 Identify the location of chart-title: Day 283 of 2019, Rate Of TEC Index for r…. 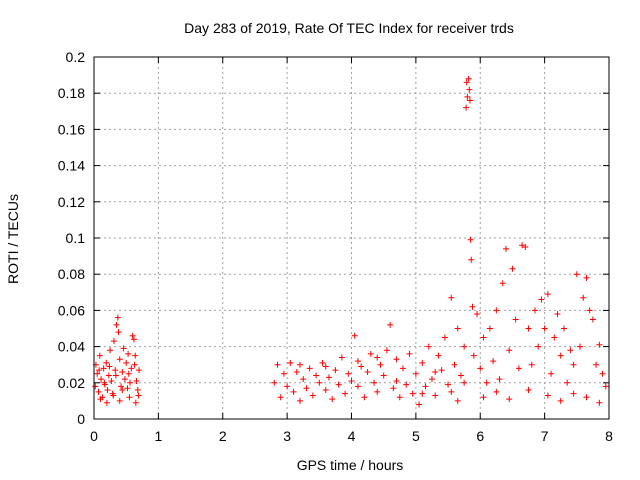
(349, 28).